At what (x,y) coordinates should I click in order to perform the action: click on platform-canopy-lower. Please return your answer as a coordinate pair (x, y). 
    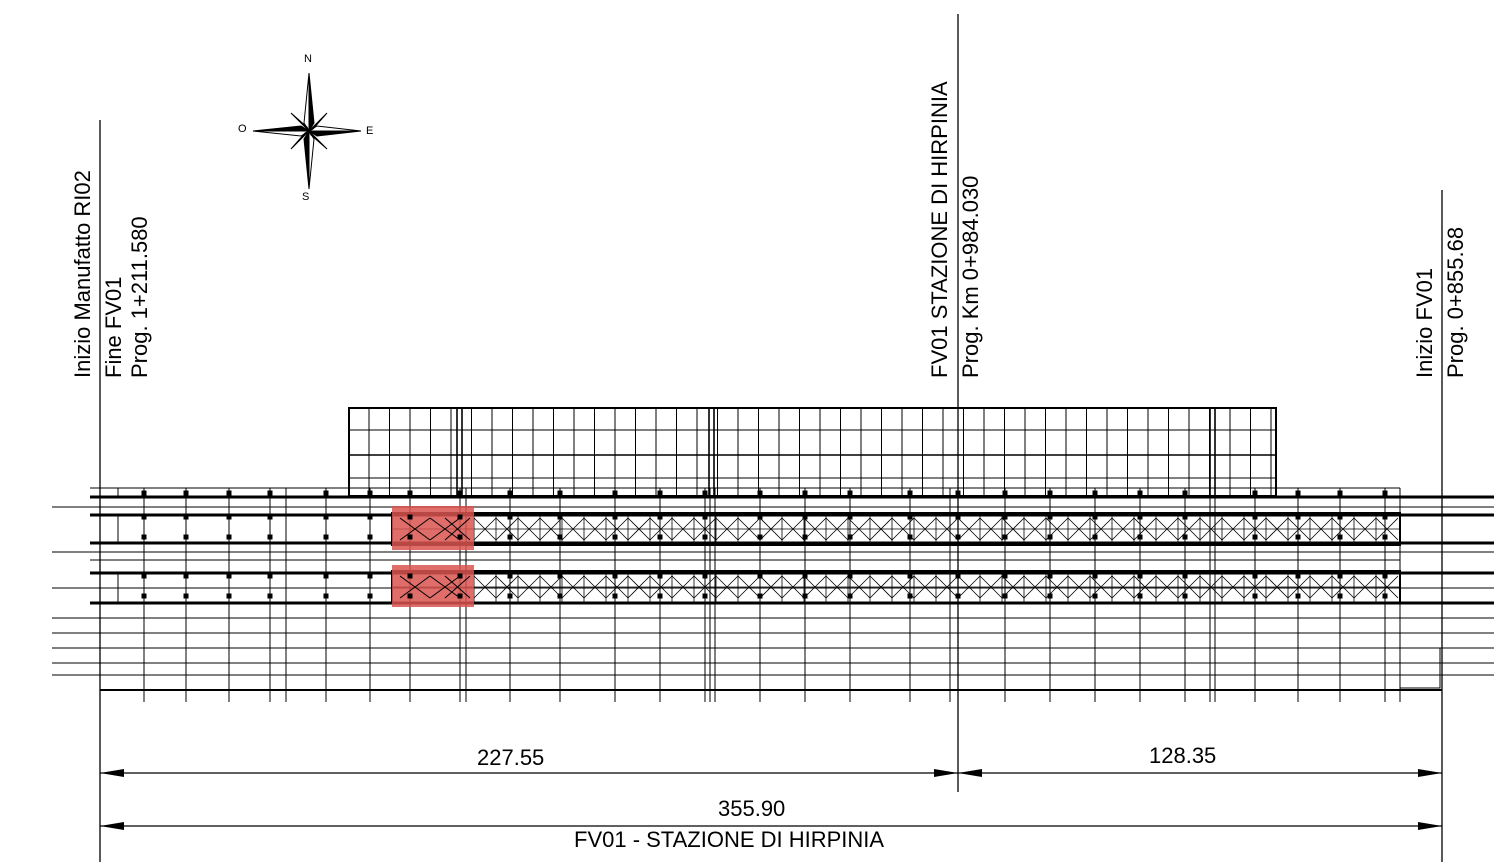
    Looking at the image, I should click on (896, 587).